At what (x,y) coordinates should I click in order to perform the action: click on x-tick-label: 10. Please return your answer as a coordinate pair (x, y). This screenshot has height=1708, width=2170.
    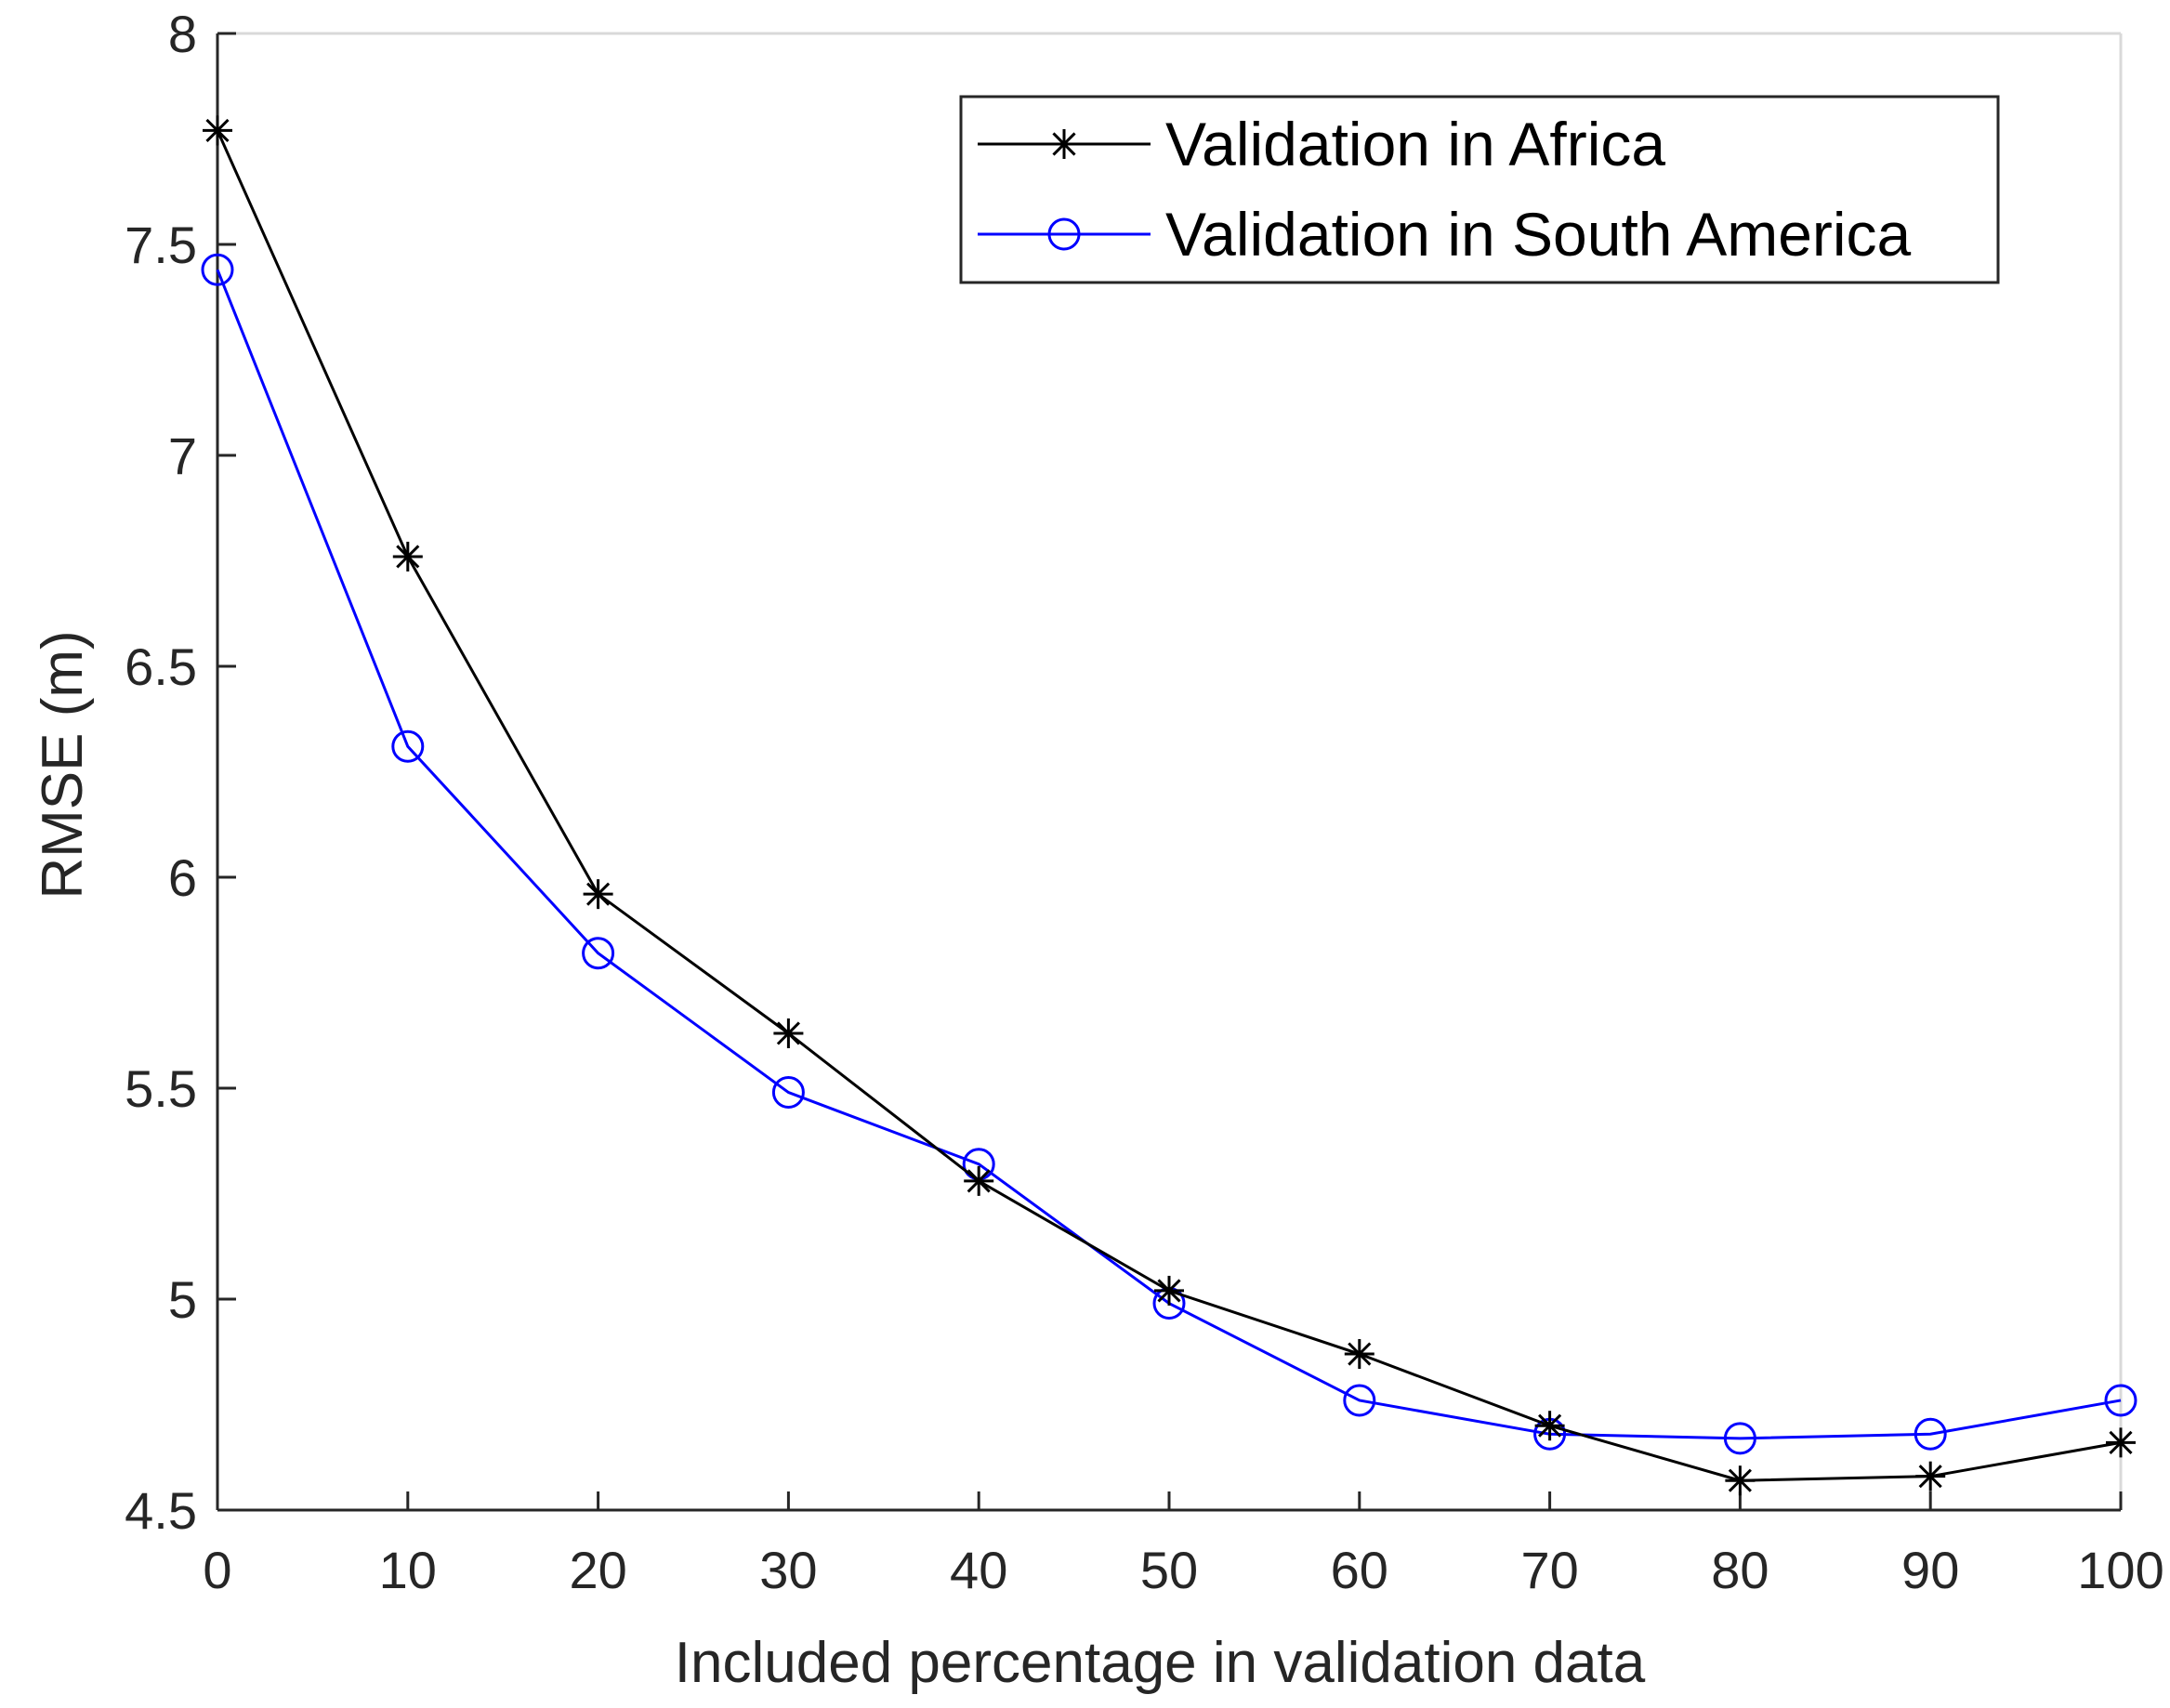
    Looking at the image, I should click on (408, 1570).